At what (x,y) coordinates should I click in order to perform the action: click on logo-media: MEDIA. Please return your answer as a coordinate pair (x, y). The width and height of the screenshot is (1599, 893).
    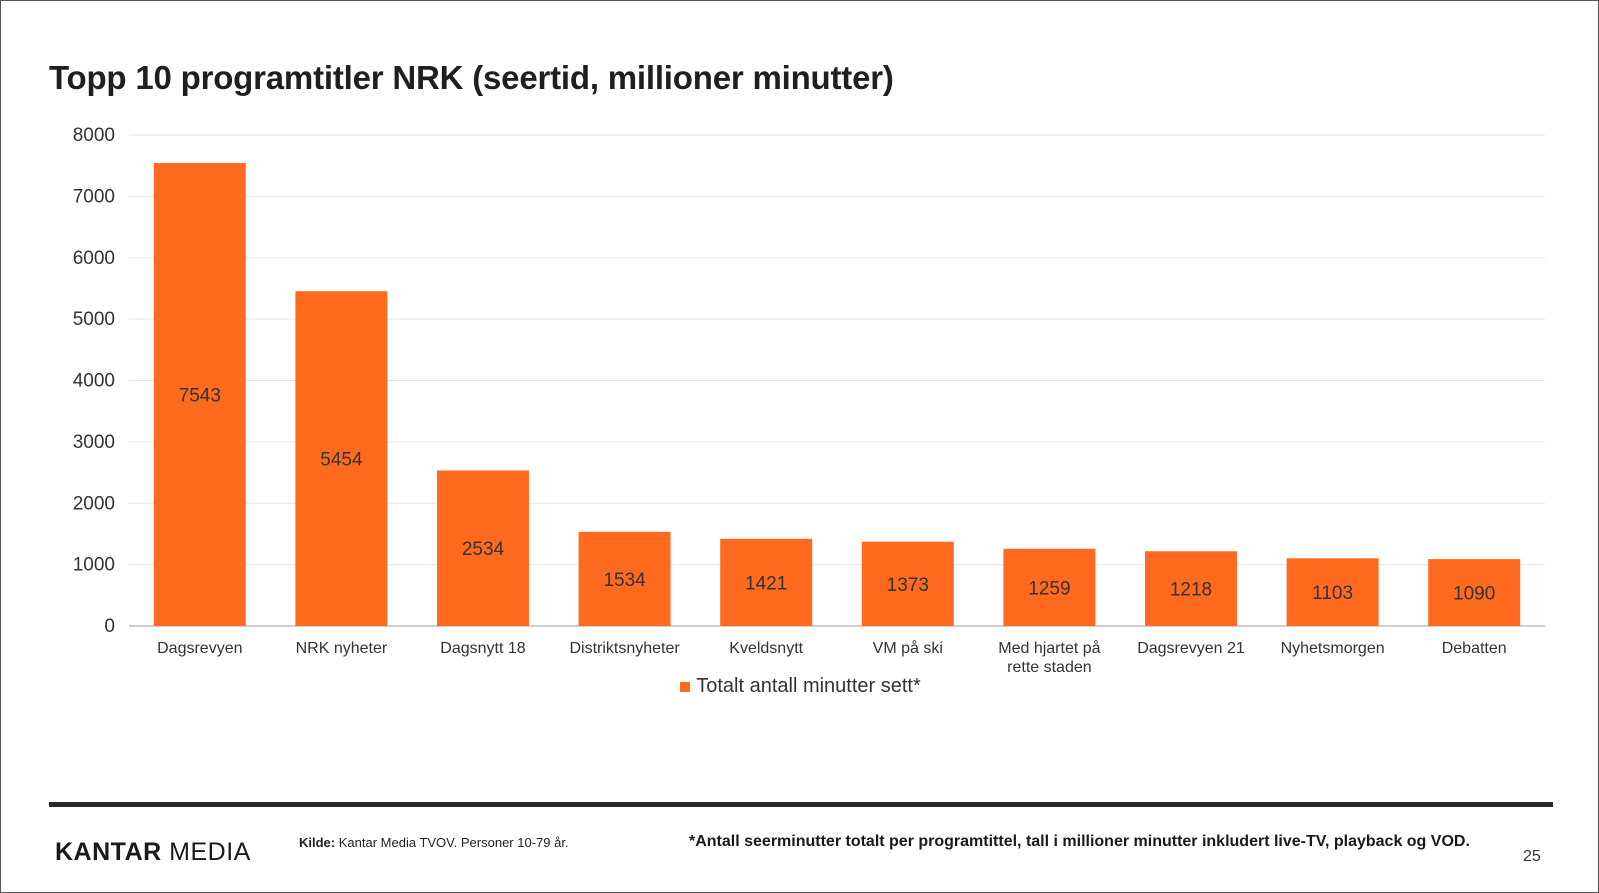
    Looking at the image, I should click on (210, 852).